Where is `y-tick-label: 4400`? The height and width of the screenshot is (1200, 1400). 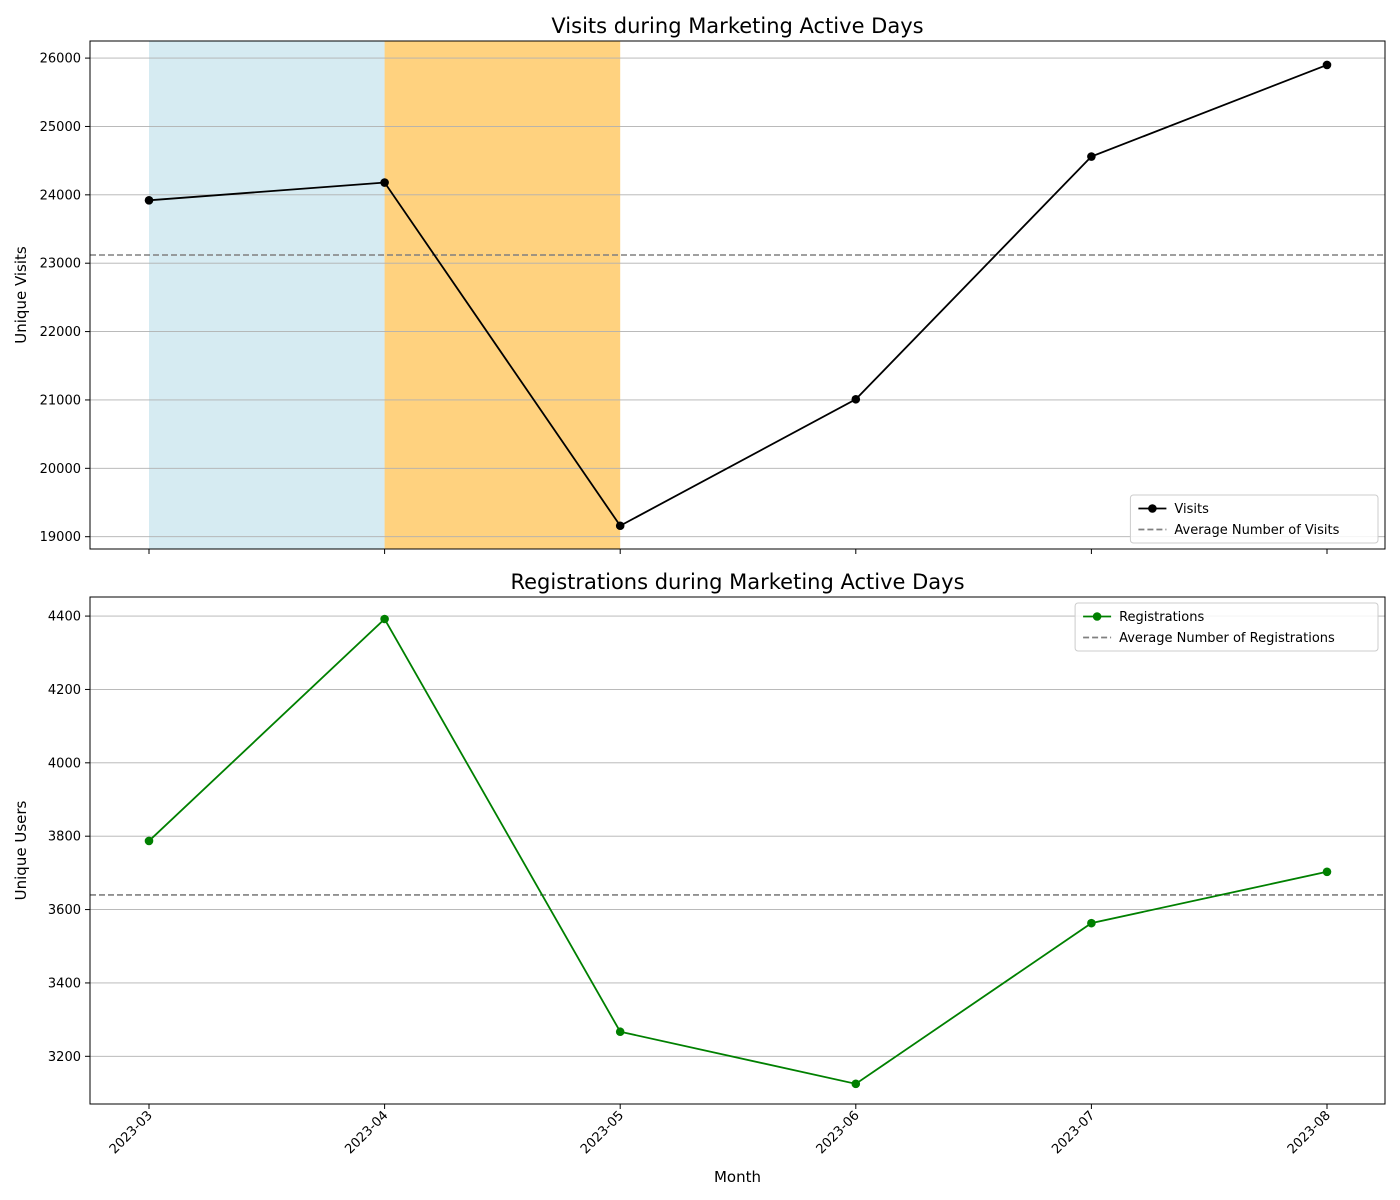 y-tick-label: 4400 is located at coordinates (64, 617).